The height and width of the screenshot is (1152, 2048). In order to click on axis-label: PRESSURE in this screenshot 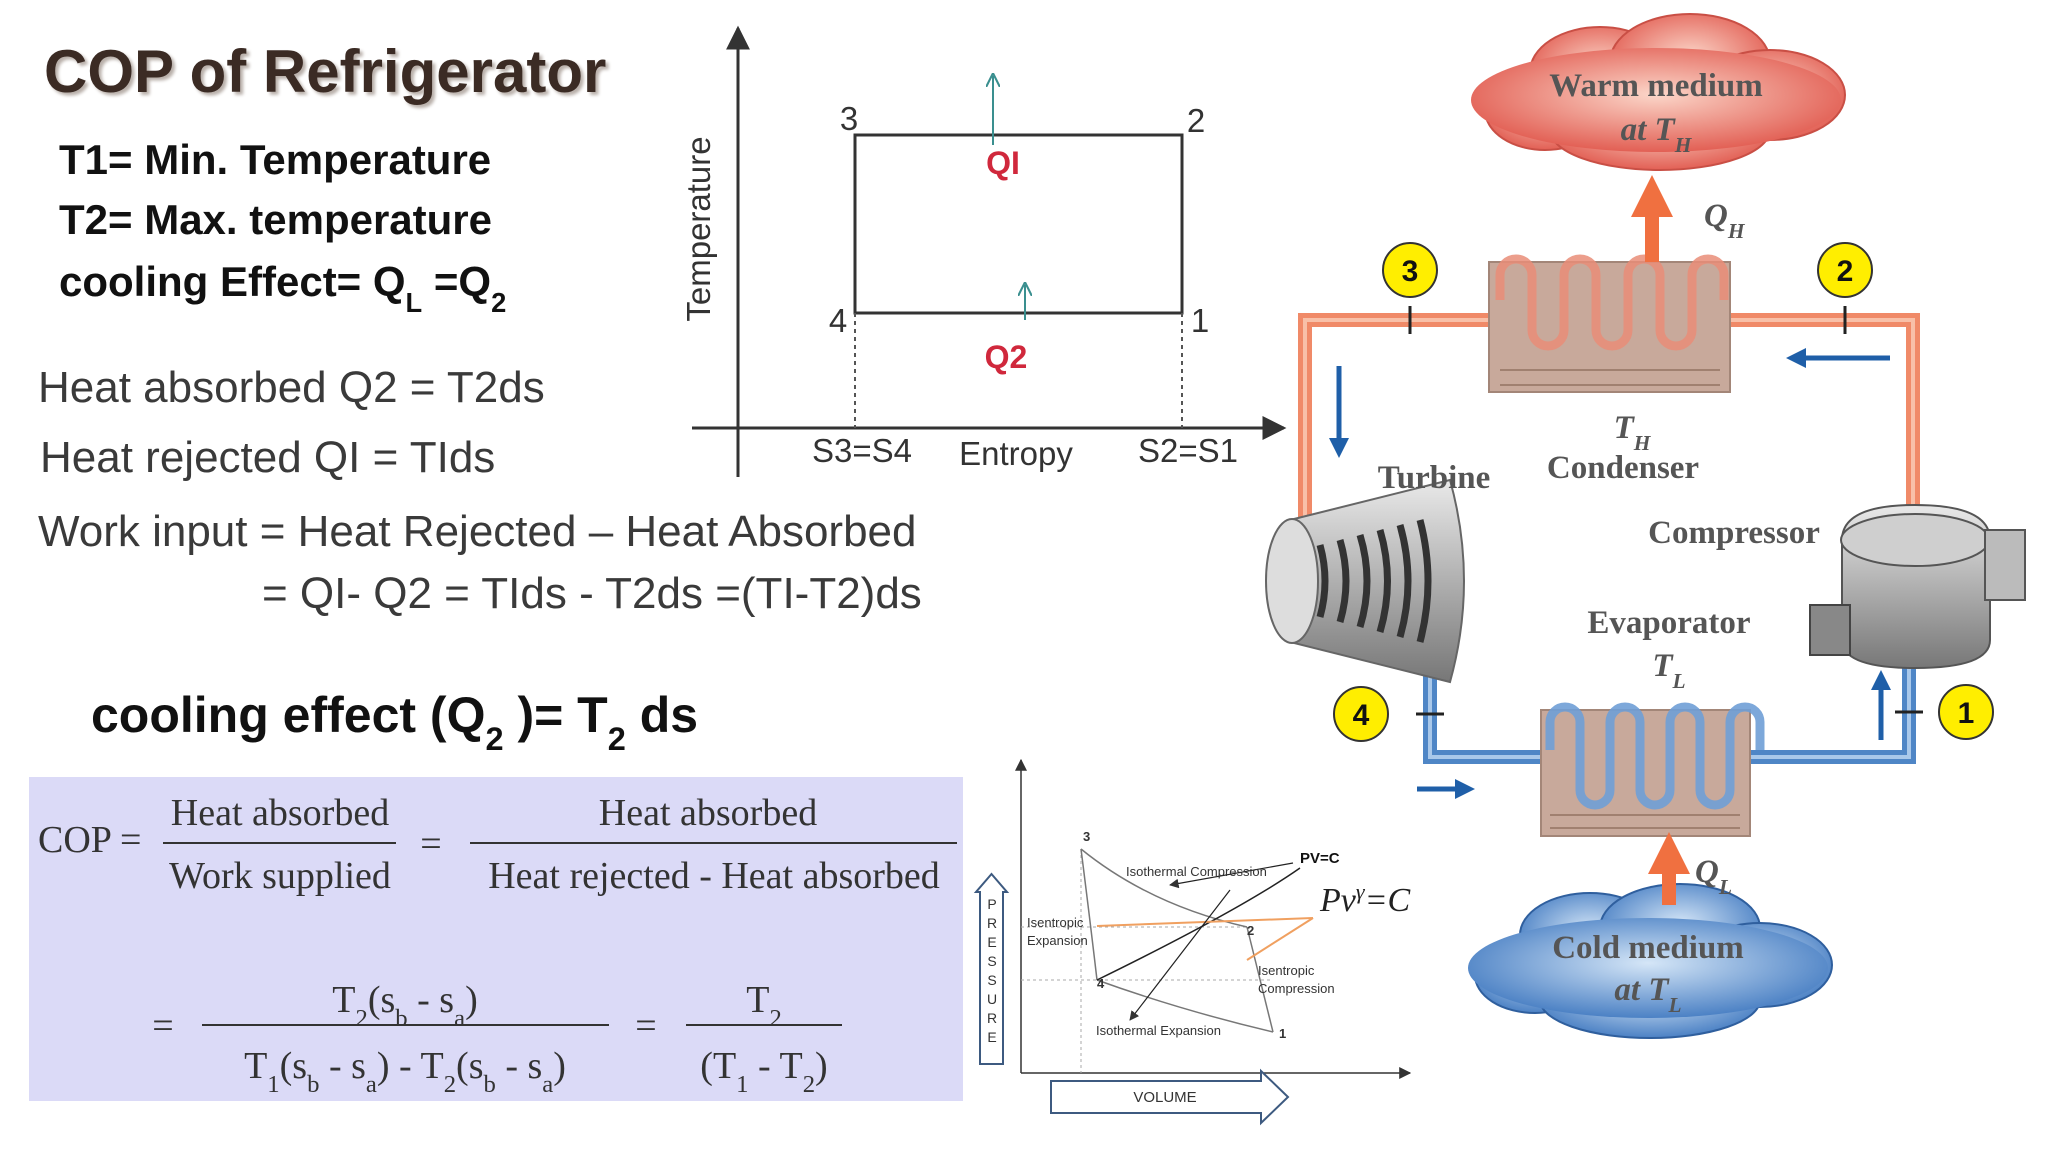, I will do `click(992, 972)`.